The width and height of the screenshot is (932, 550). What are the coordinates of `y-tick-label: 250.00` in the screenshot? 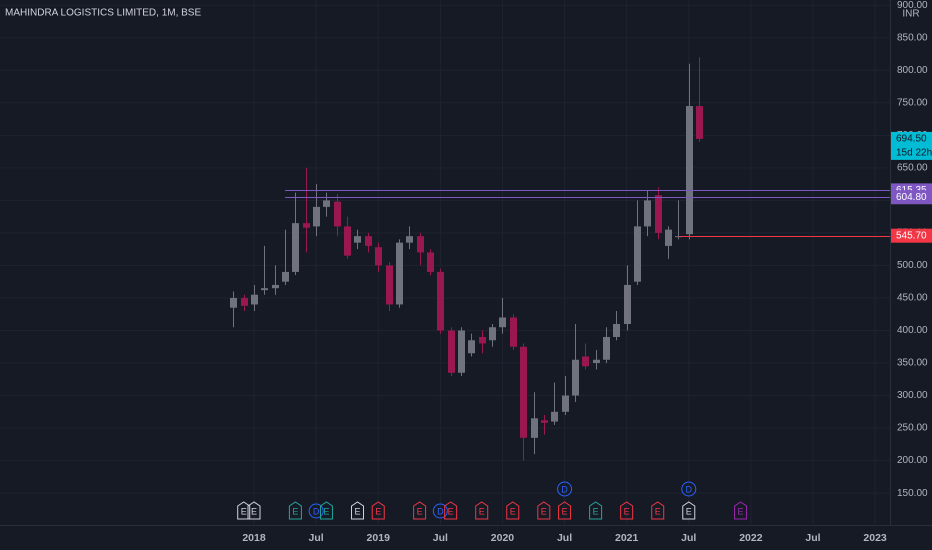 It's located at (912, 428).